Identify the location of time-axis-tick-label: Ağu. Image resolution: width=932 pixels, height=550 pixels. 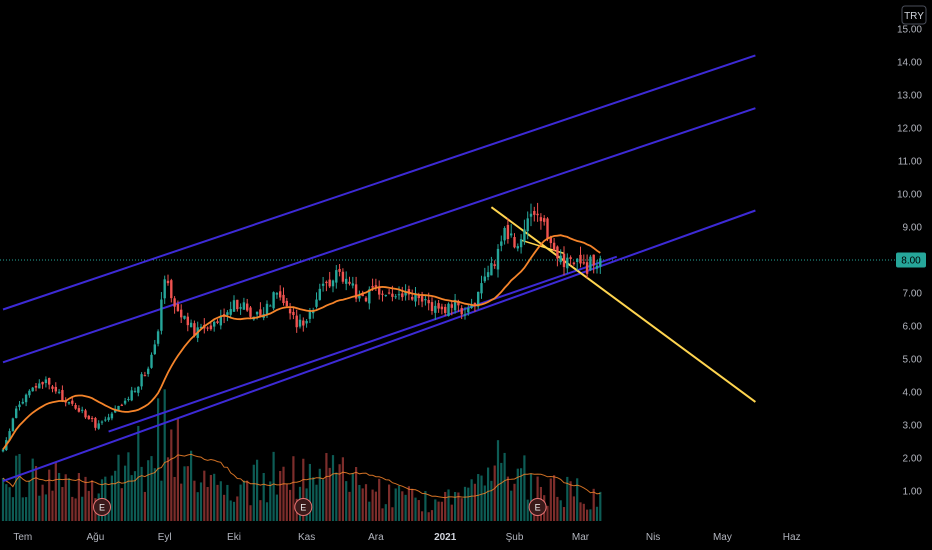
(96, 537).